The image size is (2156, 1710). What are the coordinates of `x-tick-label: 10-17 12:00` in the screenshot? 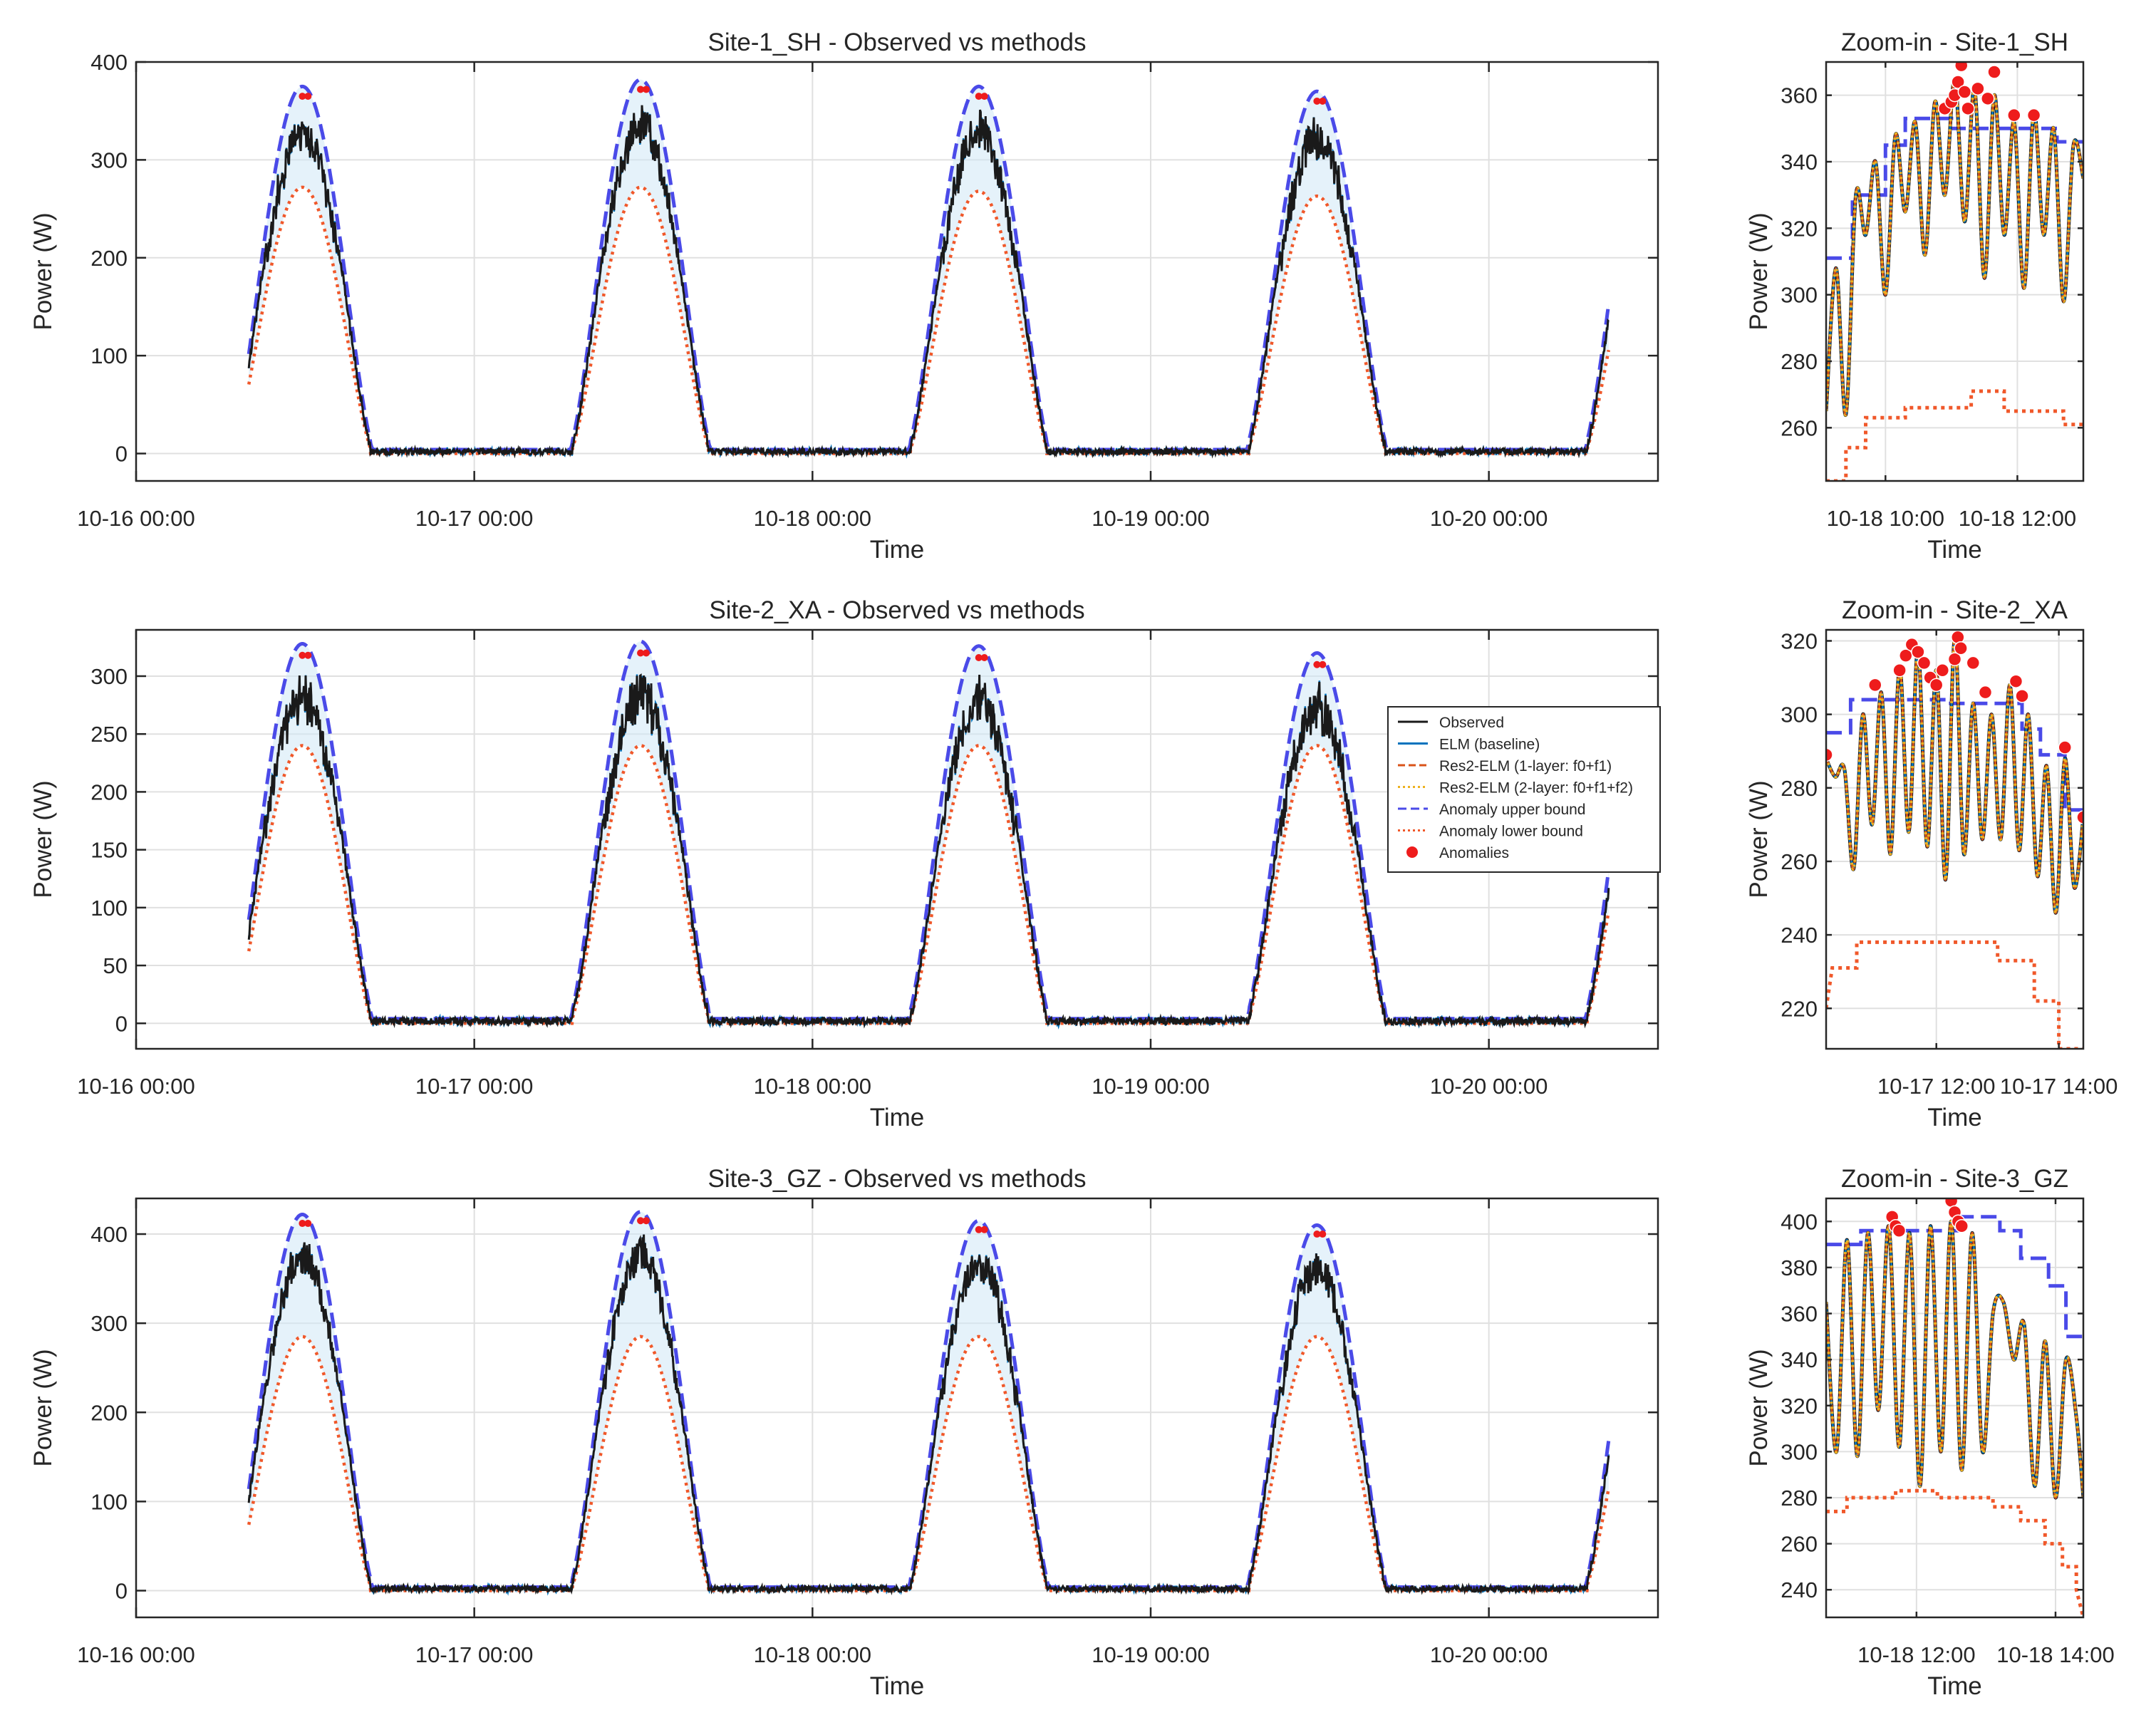 It's located at (1936, 1086).